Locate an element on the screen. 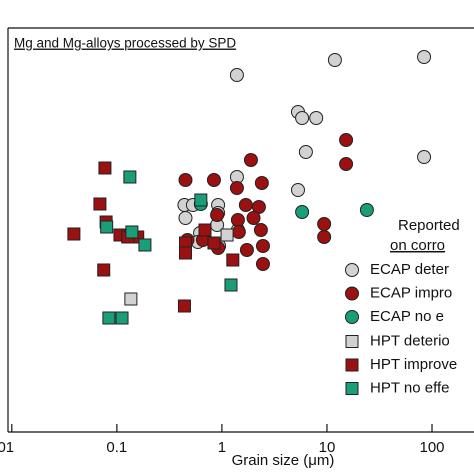 This screenshot has width=474, height=474. x-axis-label: Grain size (μm) is located at coordinates (283, 460).